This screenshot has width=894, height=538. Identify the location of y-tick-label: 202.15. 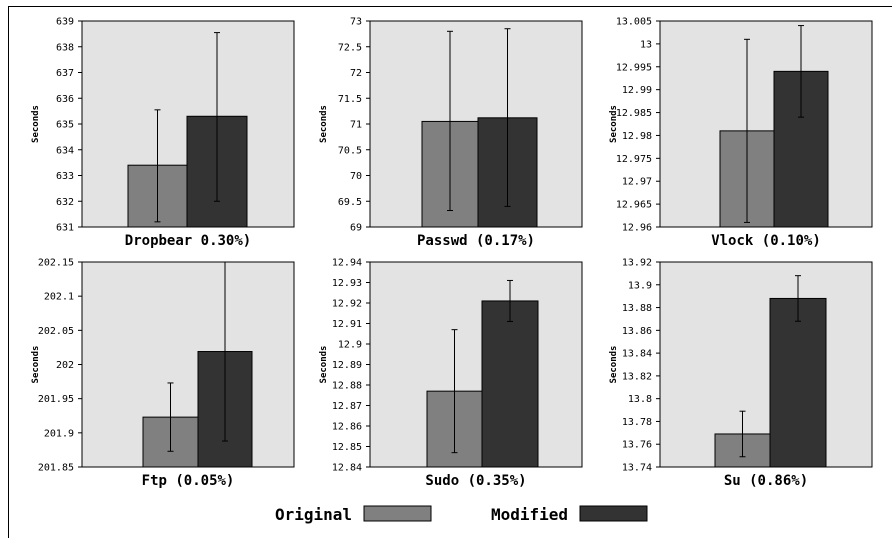
(56, 263).